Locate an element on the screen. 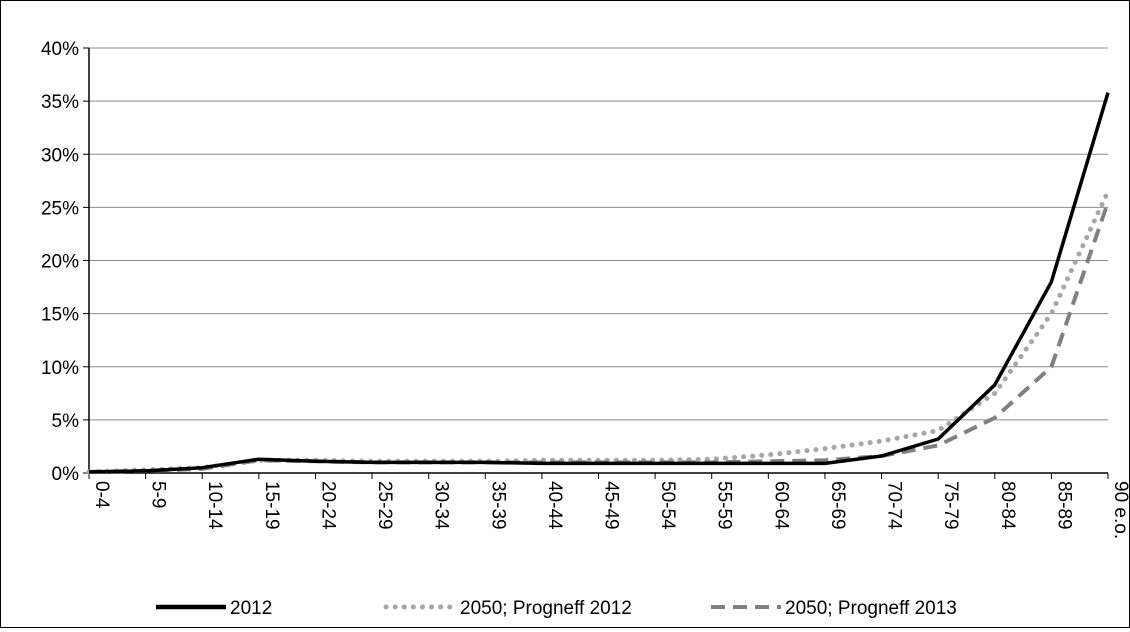 This screenshot has height=632, width=1130. x-tick-label: 50-54 is located at coordinates (667, 505).